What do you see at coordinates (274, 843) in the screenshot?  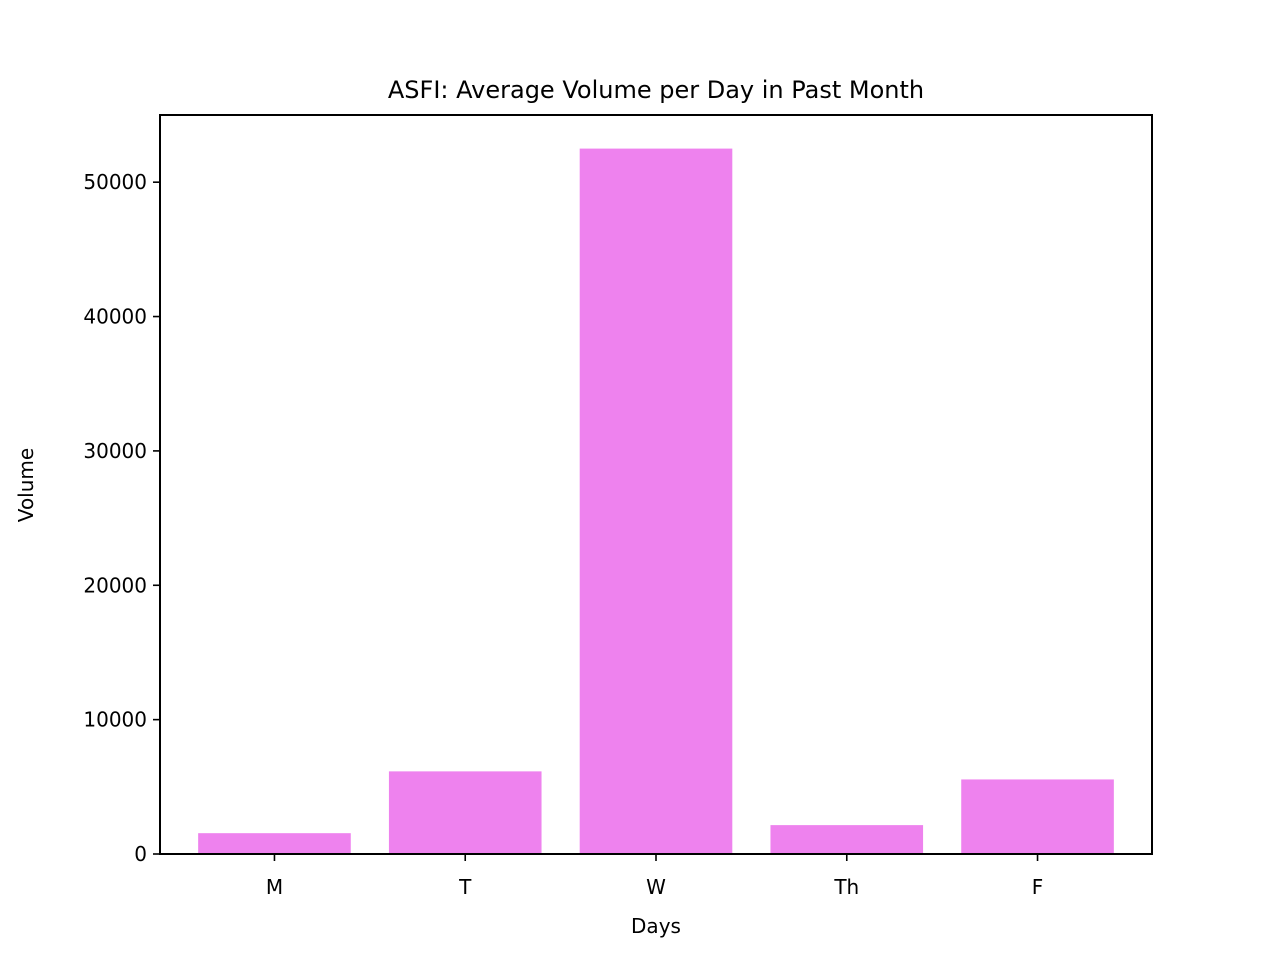 I see `bar-m` at bounding box center [274, 843].